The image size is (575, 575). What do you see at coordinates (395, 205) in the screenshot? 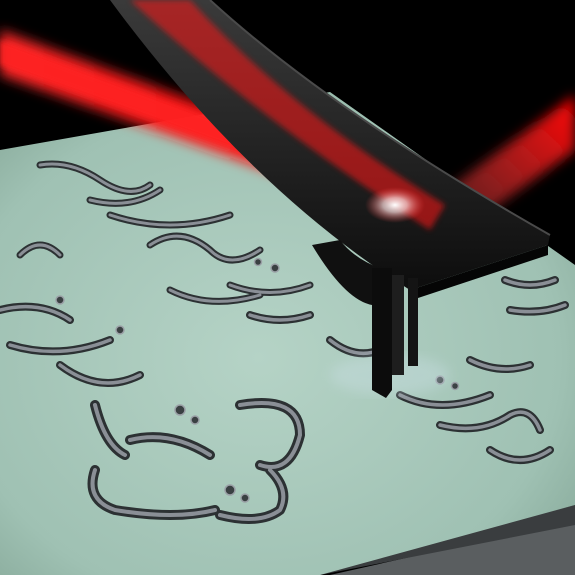
I see `glint` at bounding box center [395, 205].